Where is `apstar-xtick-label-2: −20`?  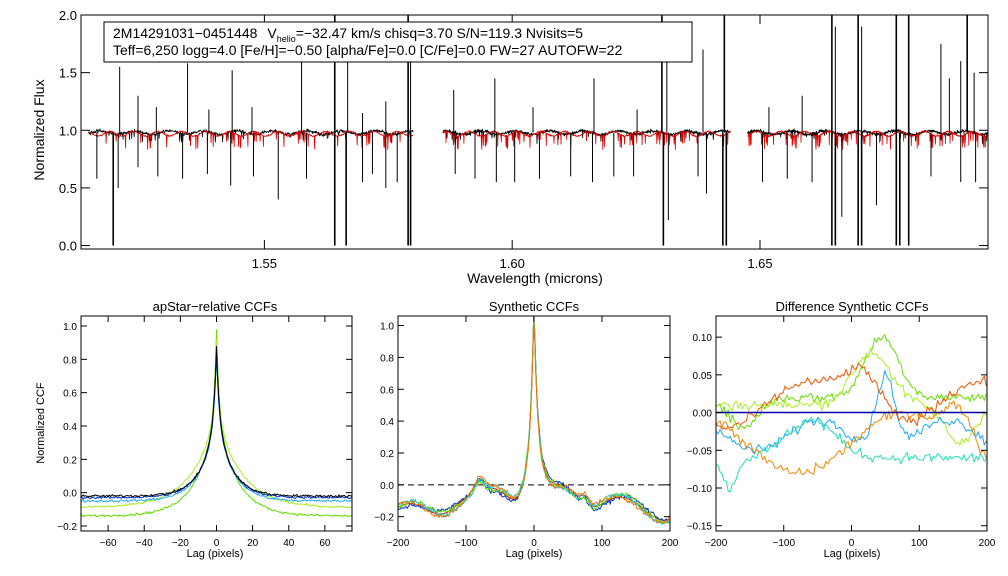 apstar-xtick-label-2: −20 is located at coordinates (180, 543).